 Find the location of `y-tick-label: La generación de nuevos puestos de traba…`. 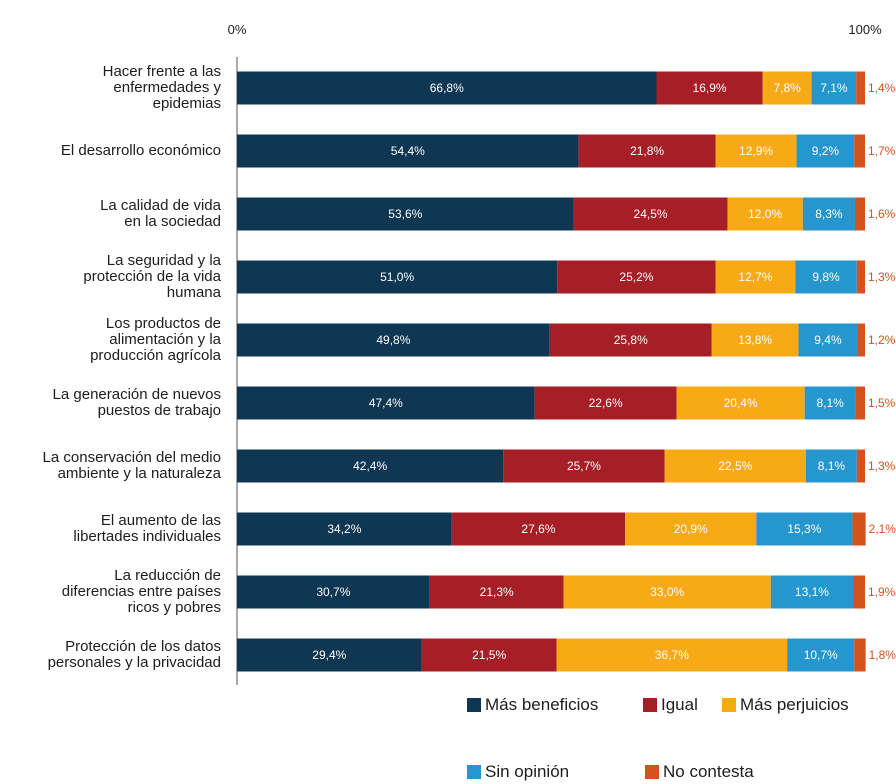

y-tick-label: La generación de nuevos puestos de traba… is located at coordinates (136, 402).